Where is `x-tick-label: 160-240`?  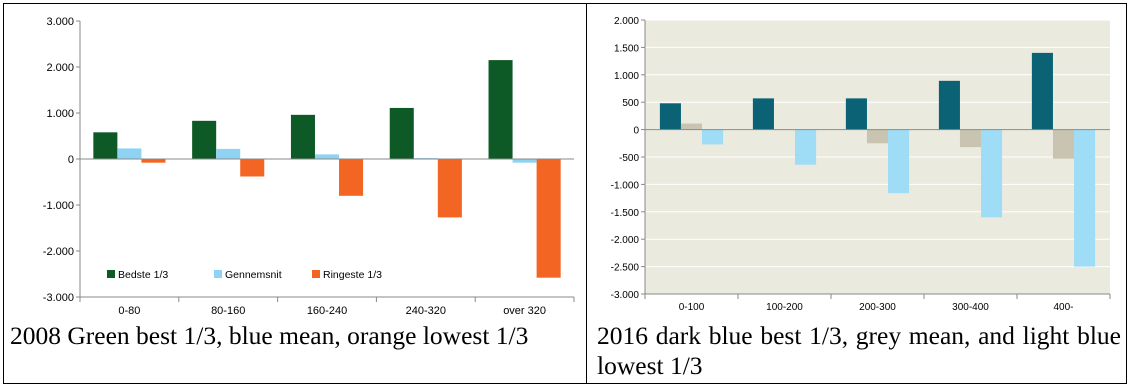 x-tick-label: 160-240 is located at coordinates (327, 311).